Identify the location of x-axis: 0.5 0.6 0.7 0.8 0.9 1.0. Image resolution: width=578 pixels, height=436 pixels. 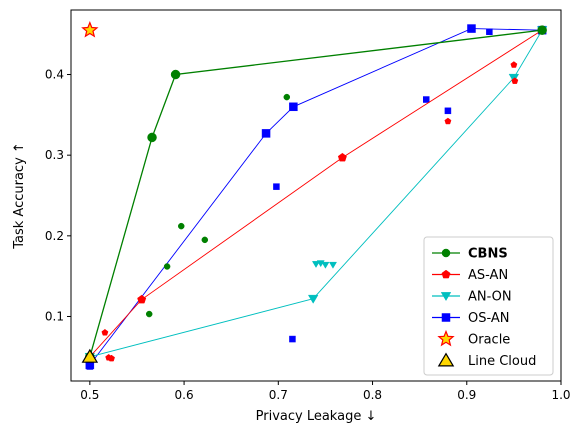
(325, 391).